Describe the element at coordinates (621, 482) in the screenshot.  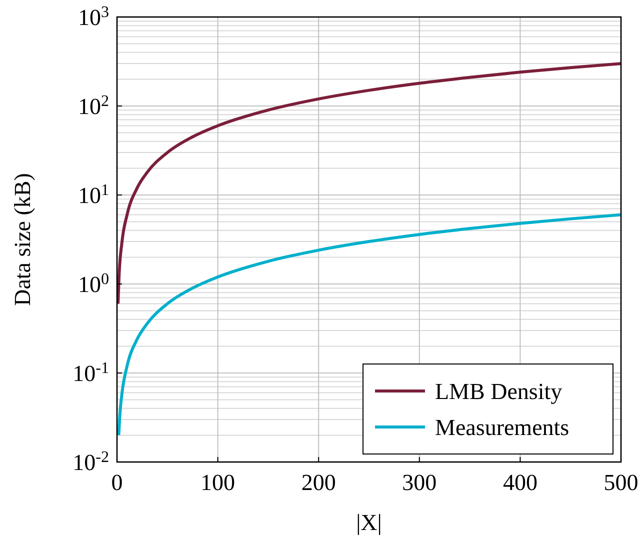
I see `x-tick-label: 500` at that location.